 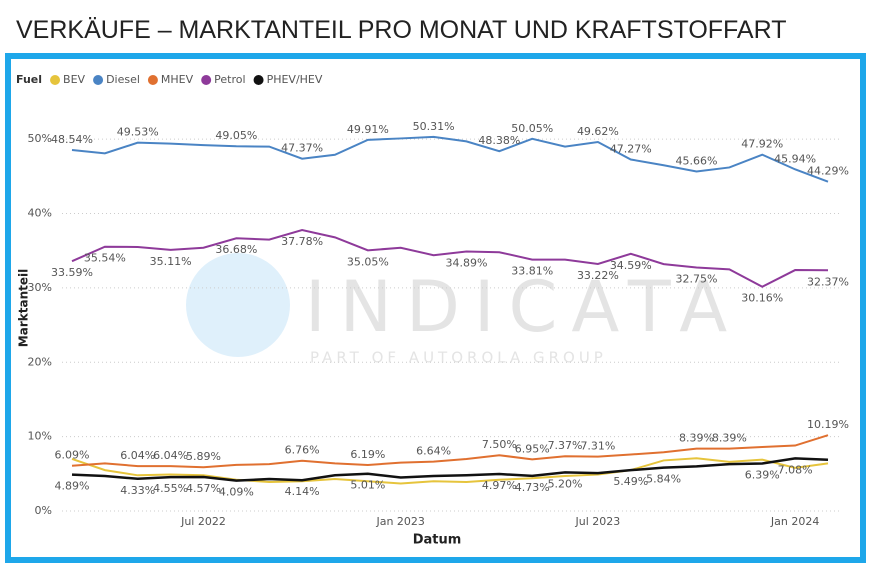 I want to click on data-label: 4.55%, so click(x=170, y=488).